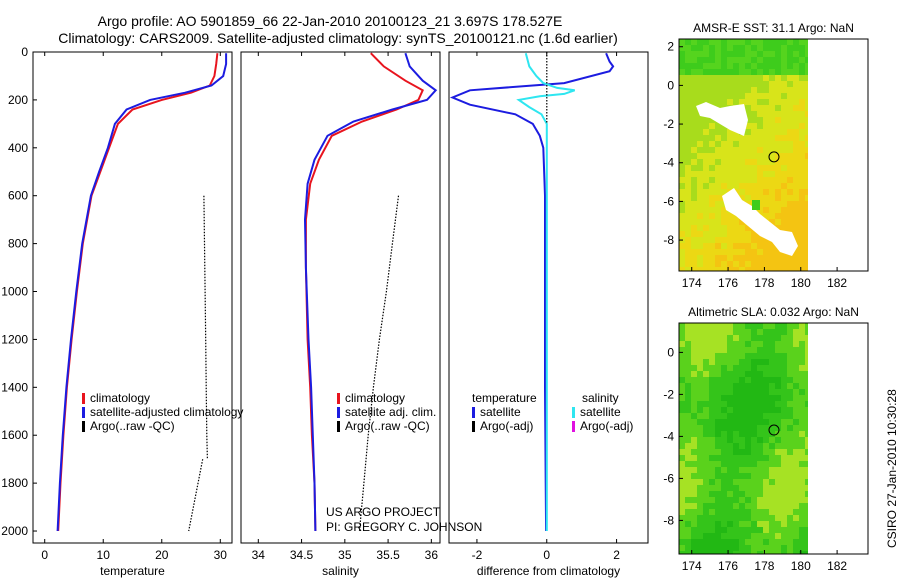  I want to click on sla-map-ytick-label: -8, so click(668, 520).